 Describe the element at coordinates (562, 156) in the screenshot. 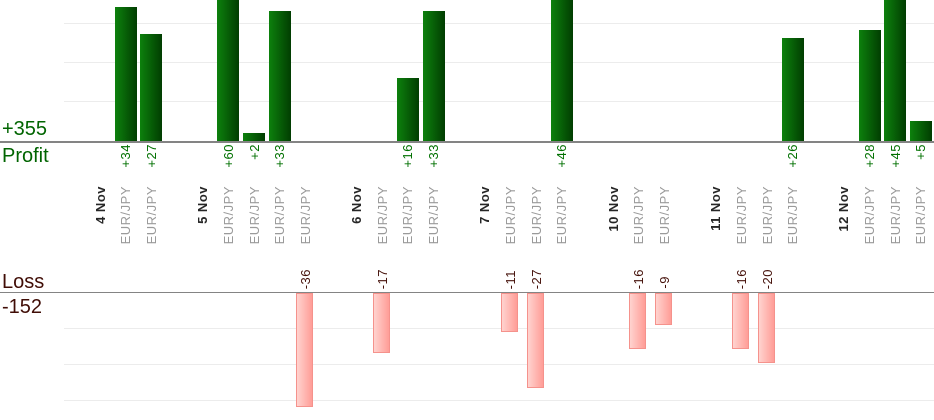

I see `profit-value-label-text: +46` at that location.